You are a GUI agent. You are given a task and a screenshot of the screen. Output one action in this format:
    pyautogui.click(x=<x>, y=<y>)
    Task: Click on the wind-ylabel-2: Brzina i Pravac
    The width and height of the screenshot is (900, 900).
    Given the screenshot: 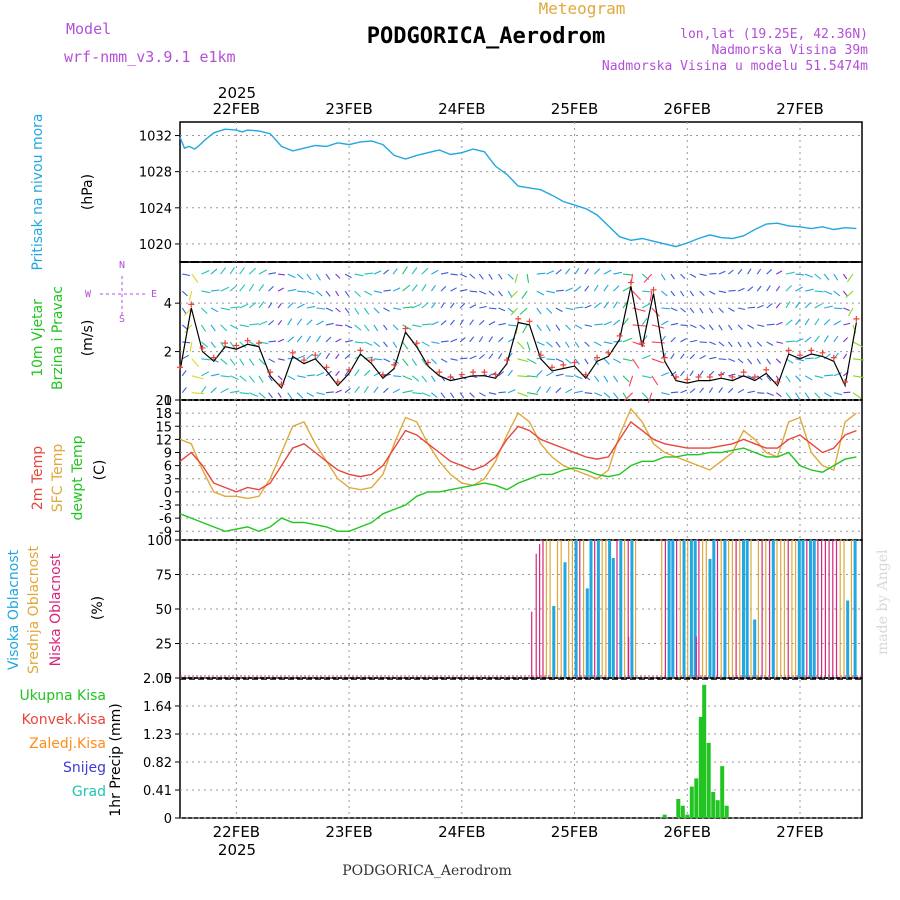 What is the action you would take?
    pyautogui.click(x=58, y=338)
    